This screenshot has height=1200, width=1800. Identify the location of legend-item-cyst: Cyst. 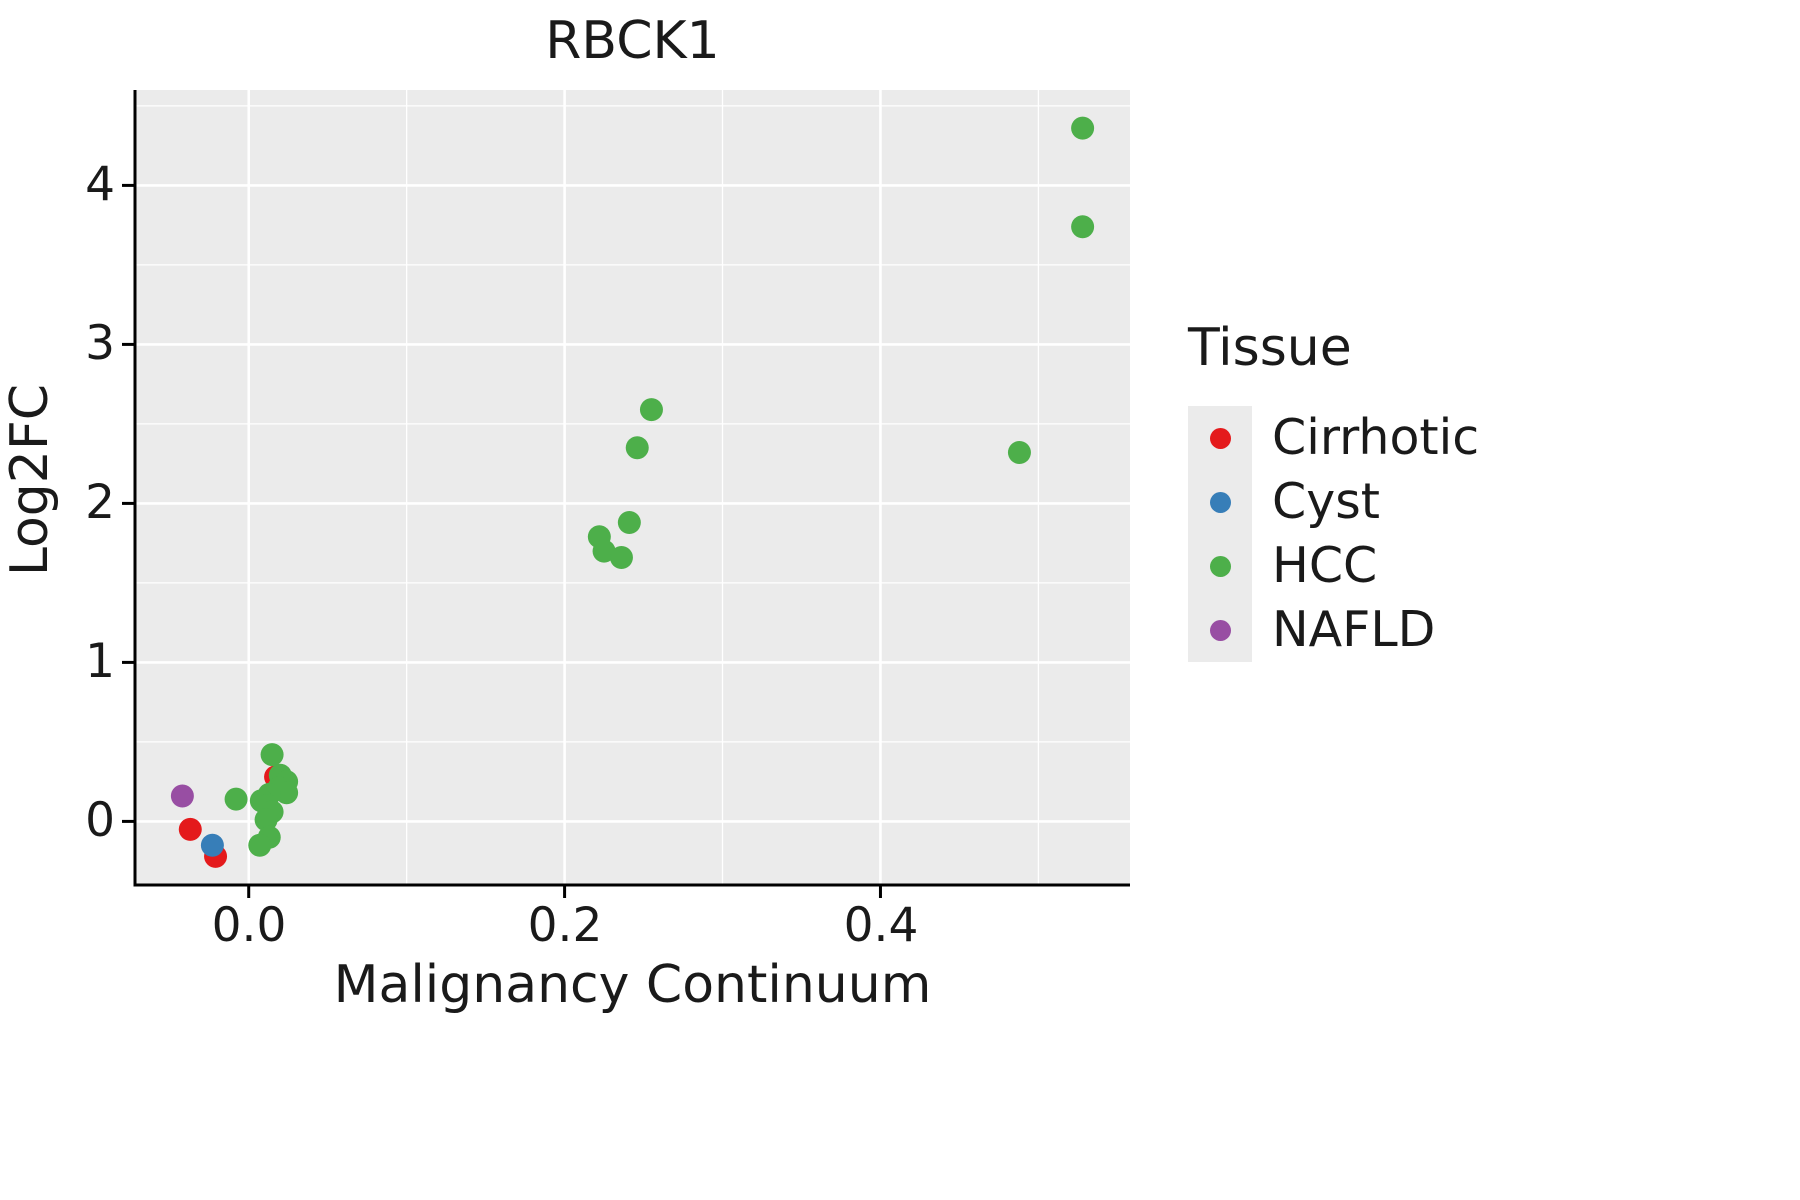
(1333, 502).